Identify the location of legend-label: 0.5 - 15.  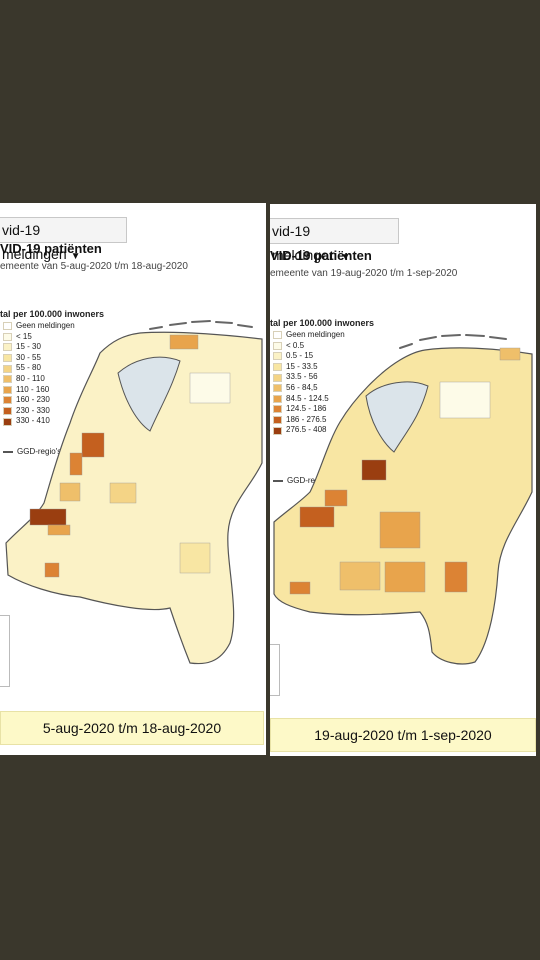
(300, 356).